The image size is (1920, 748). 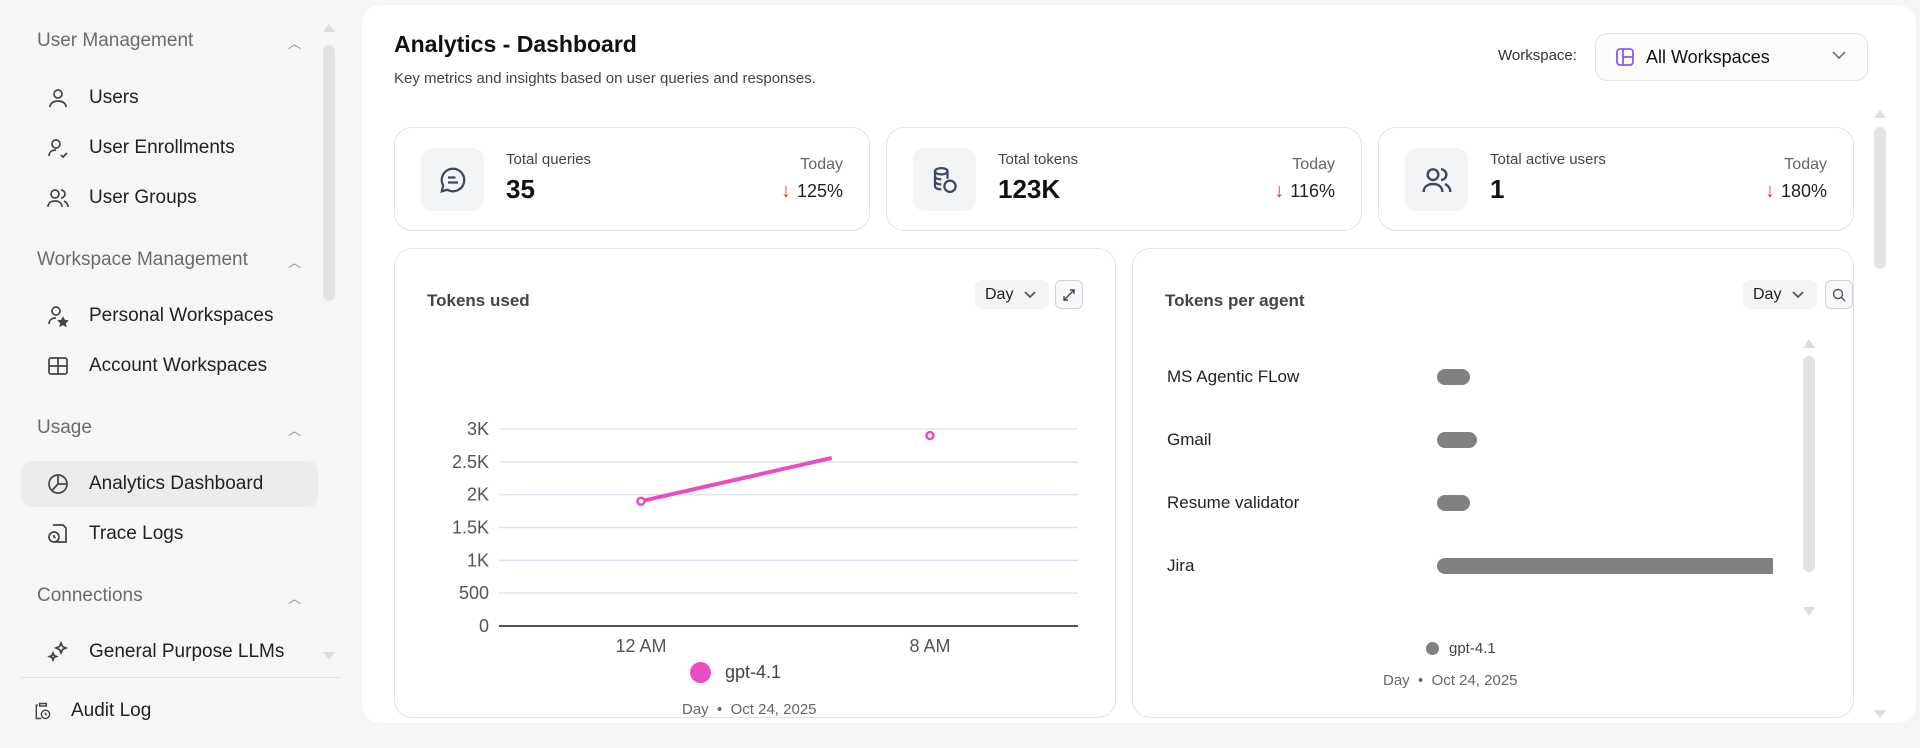 What do you see at coordinates (1625, 57) in the screenshot?
I see `layout-icon` at bounding box center [1625, 57].